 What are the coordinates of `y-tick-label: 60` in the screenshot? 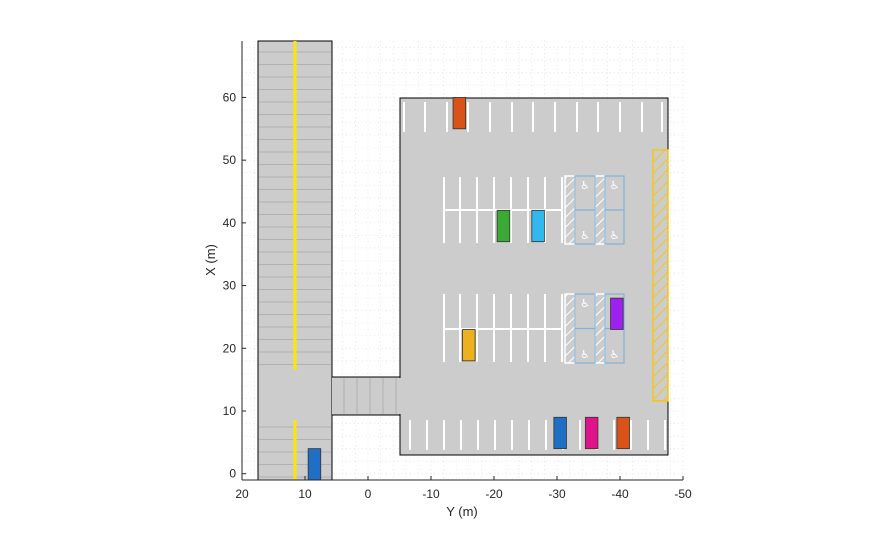 It's located at (230, 97).